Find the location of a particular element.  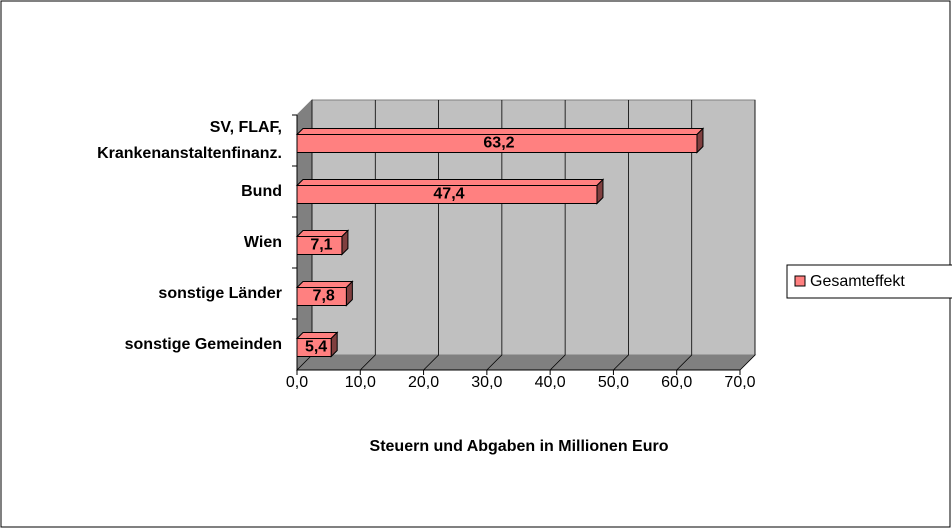

x-tick-label: 30,0 is located at coordinates (486, 382).